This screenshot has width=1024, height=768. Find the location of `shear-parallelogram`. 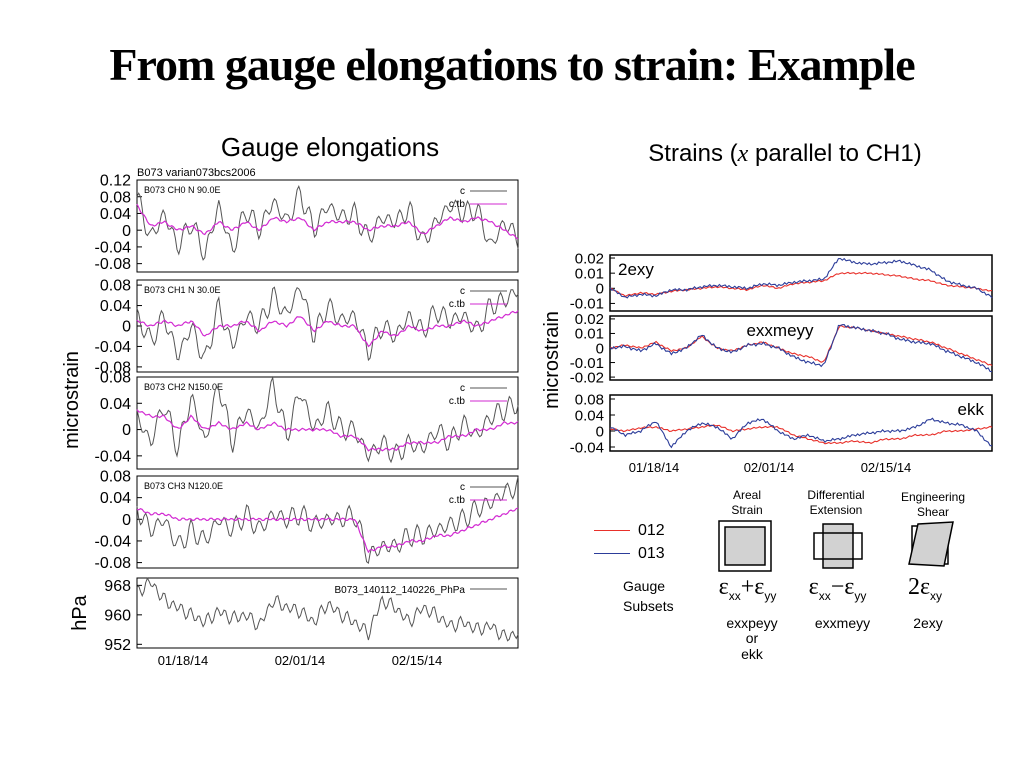

shear-parallelogram is located at coordinates (931, 544).